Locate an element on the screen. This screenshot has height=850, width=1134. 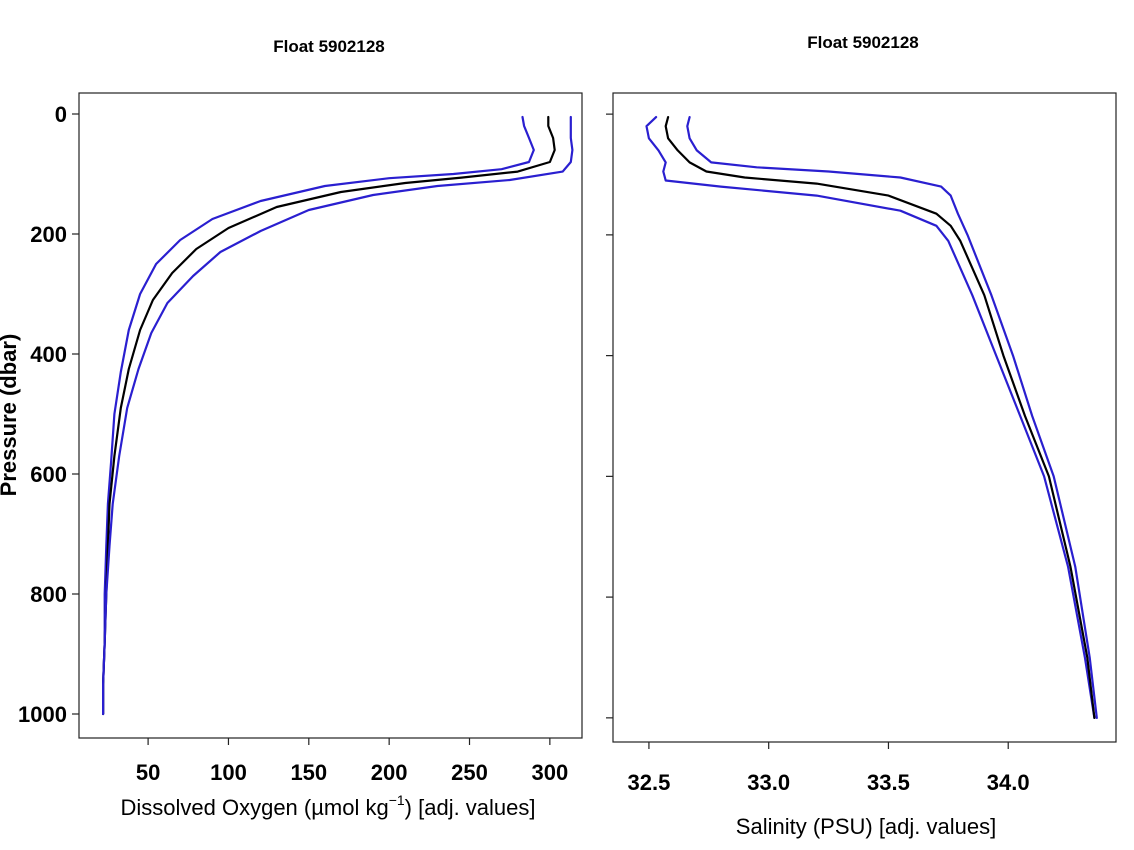
oxygen-x-axis-label-main: Dissolved Oxygen (µmol kg is located at coordinates (254, 807).